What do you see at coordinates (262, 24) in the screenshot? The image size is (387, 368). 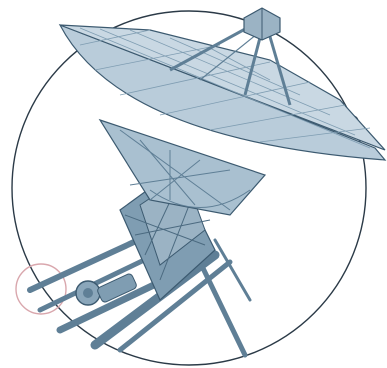 I see `feed-cabin` at bounding box center [262, 24].